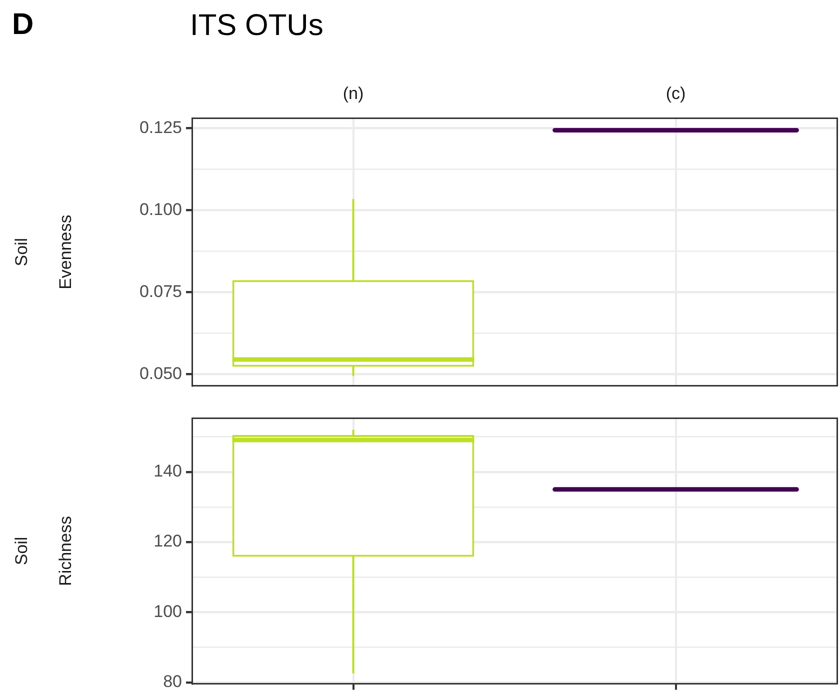 The width and height of the screenshot is (840, 700). What do you see at coordinates (168, 471) in the screenshot?
I see `y-tick-label: 140` at bounding box center [168, 471].